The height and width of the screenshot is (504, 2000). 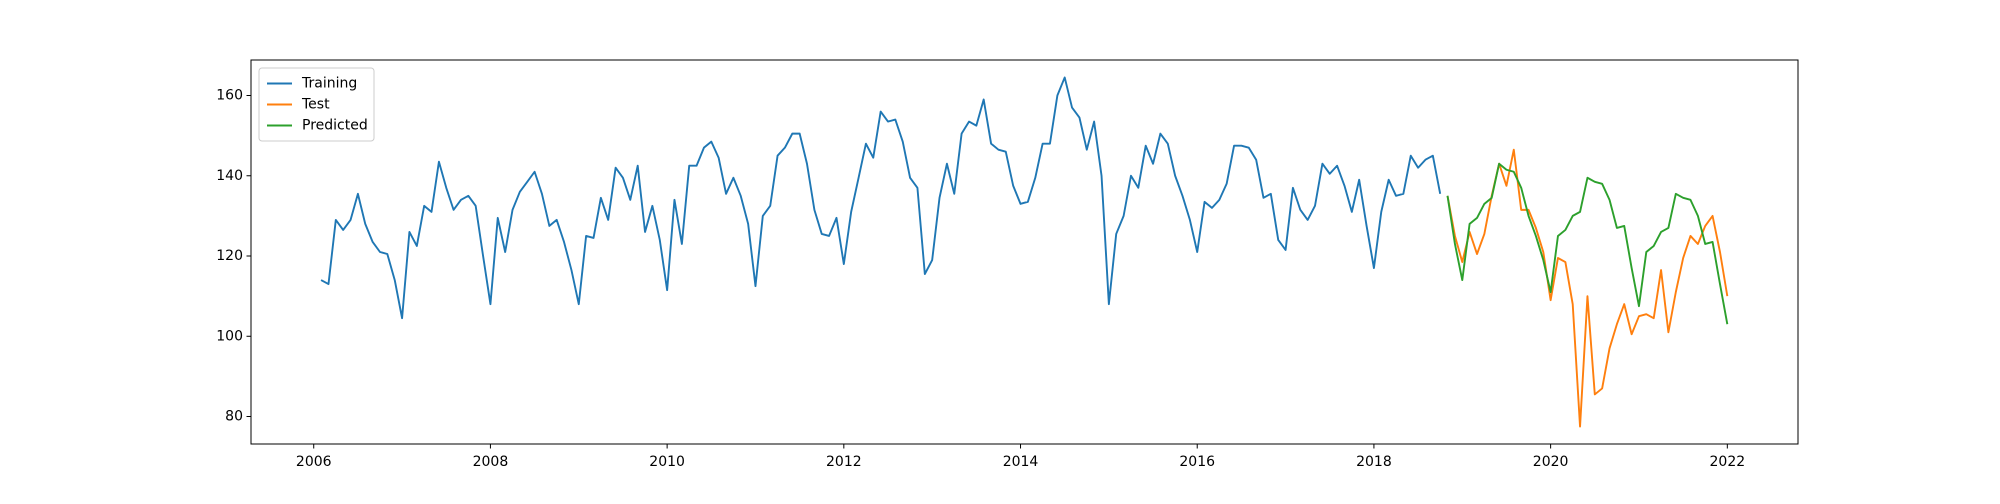 What do you see at coordinates (229, 96) in the screenshot?
I see `y-tick-label: 160` at bounding box center [229, 96].